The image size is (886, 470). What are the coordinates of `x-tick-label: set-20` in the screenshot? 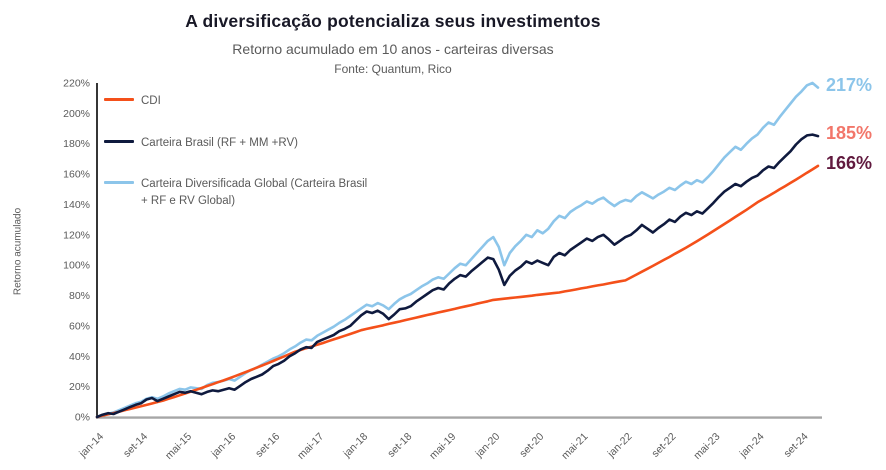 It's located at (531, 445).